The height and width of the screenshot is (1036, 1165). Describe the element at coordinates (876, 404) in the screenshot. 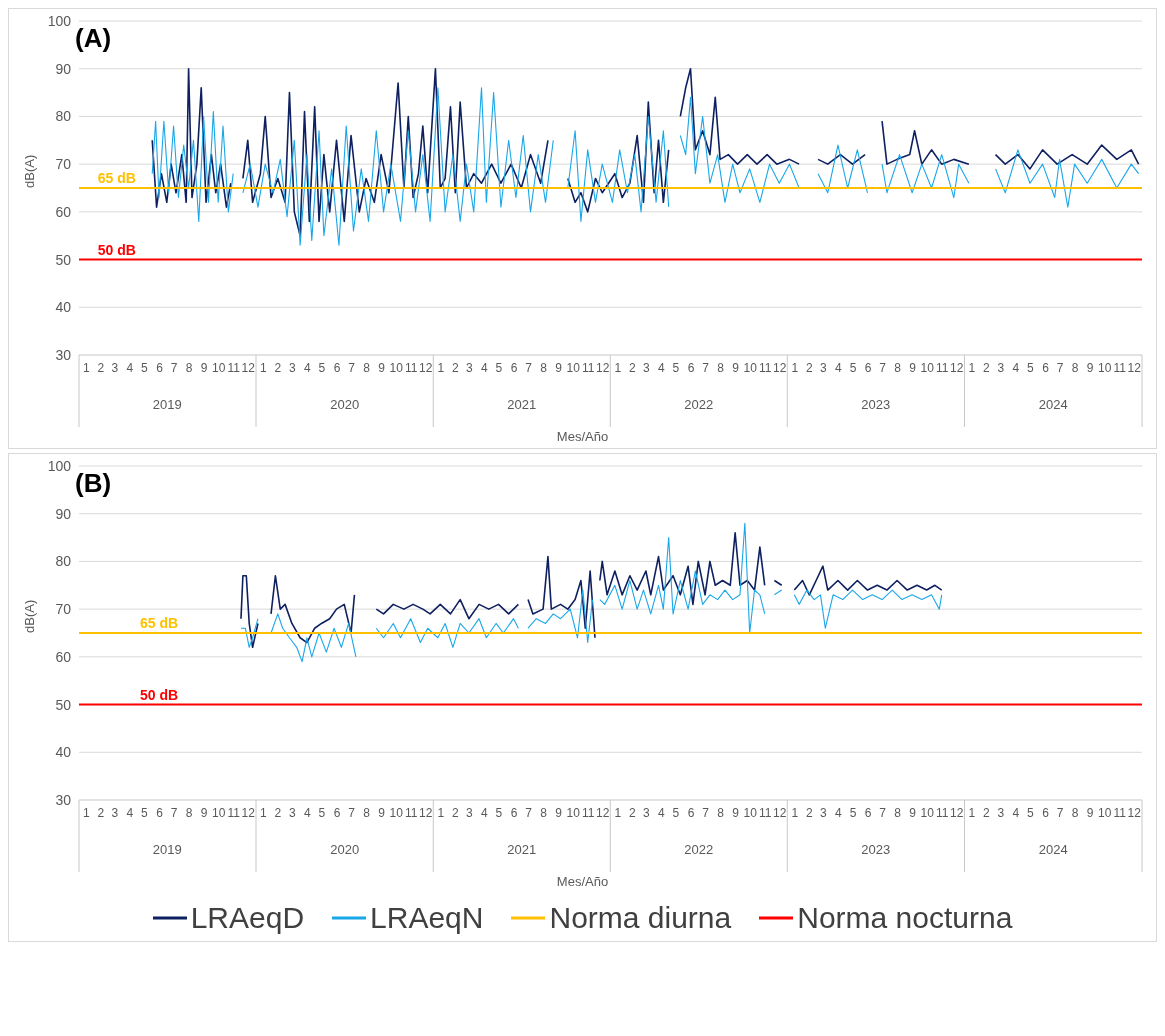

I see `x2-tick-label: 2023` at that location.